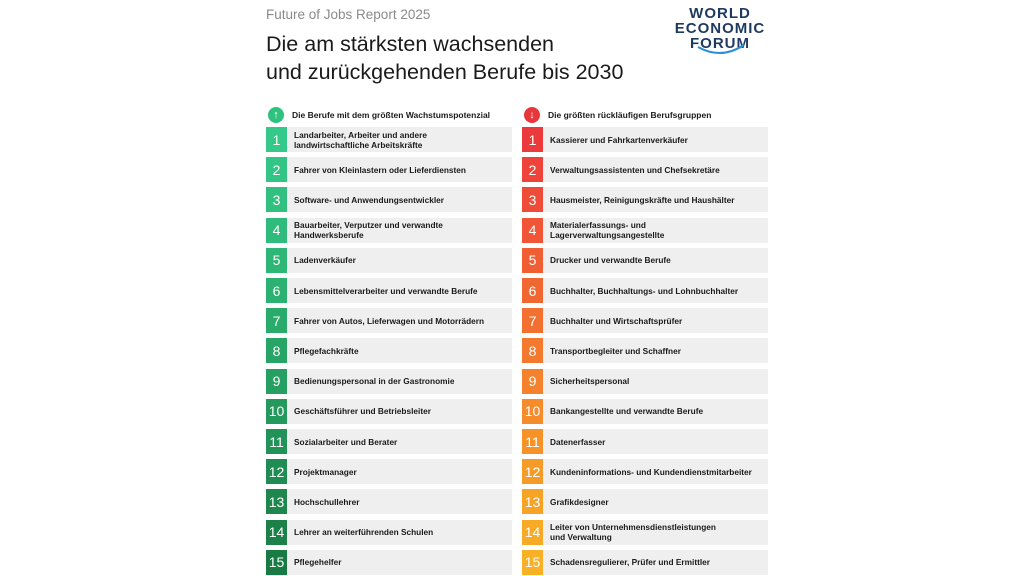 The image size is (1024, 576). What do you see at coordinates (630, 115) in the screenshot?
I see `declining-heading-label: Die größten rückläufigen Berufsgruppen` at bounding box center [630, 115].